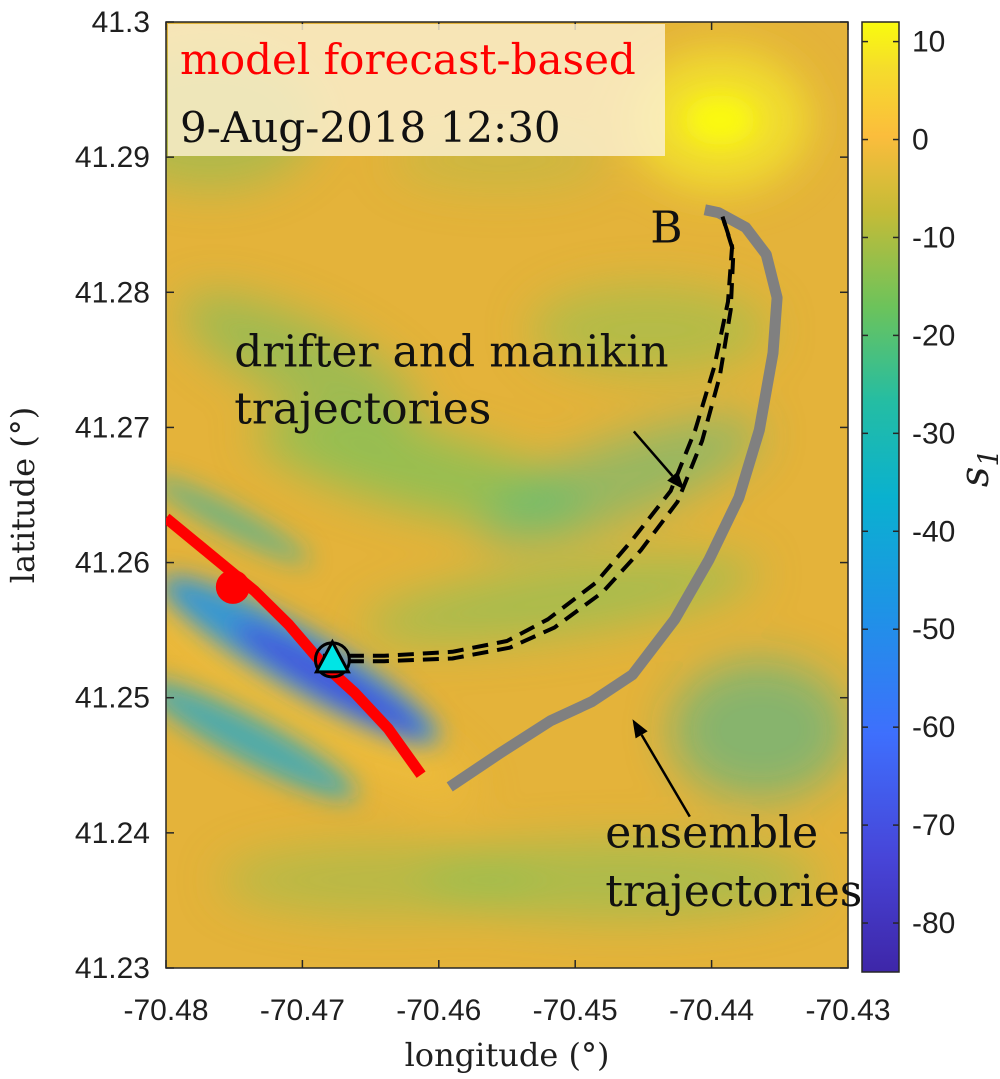  I want to click on drifter-arrow-head, so click(676, 480).